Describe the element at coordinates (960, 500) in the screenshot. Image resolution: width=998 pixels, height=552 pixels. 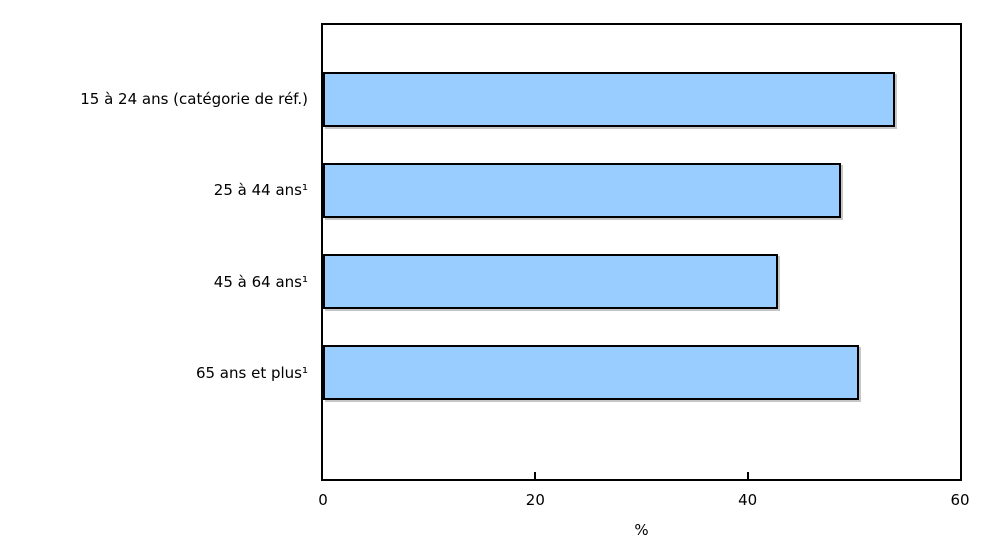
I see `x-axis-tick-label: 60` at that location.